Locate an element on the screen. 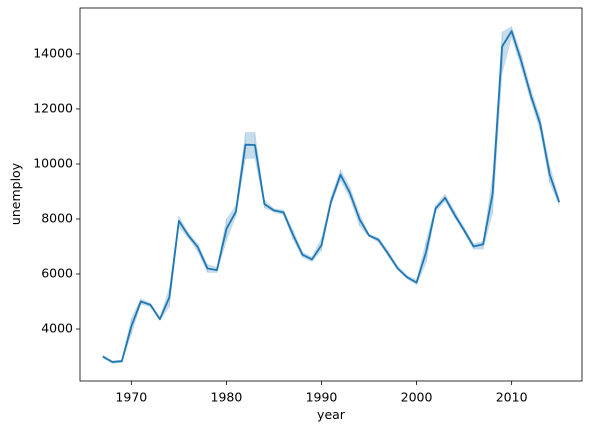 This screenshot has height=432, width=589. confidence-band is located at coordinates (231, 223).